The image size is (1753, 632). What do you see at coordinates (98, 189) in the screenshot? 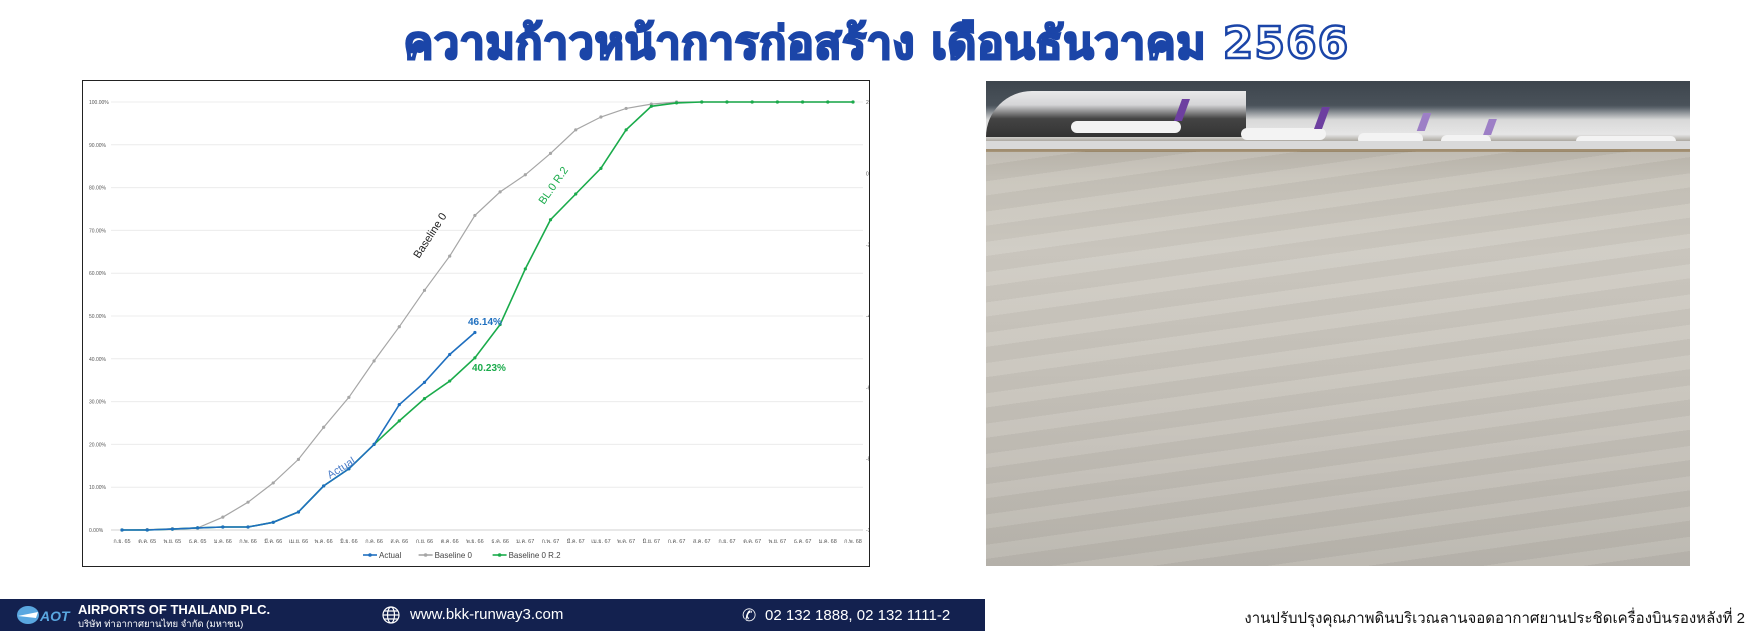
I see `y-tick-label: 80.00%` at bounding box center [98, 189].